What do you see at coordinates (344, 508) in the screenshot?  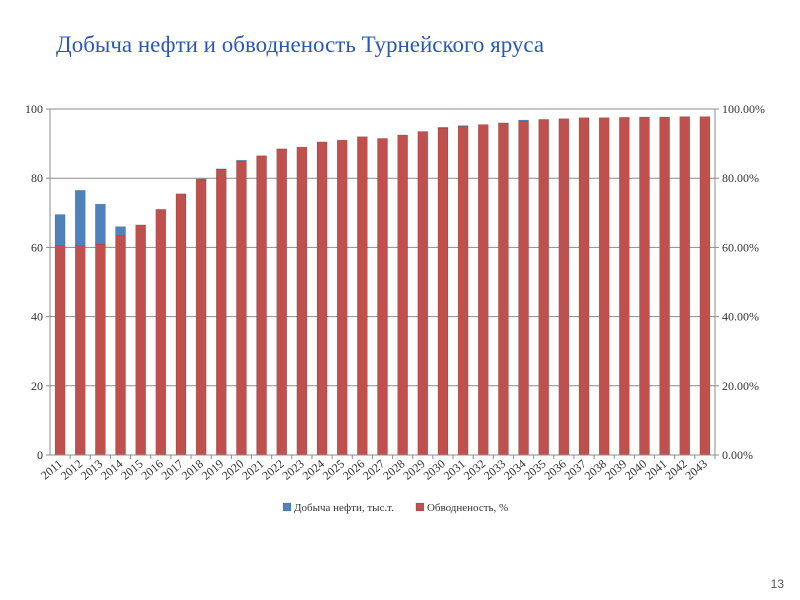 I see `legend-label: Добыча нефти, тыс.т.` at bounding box center [344, 508].